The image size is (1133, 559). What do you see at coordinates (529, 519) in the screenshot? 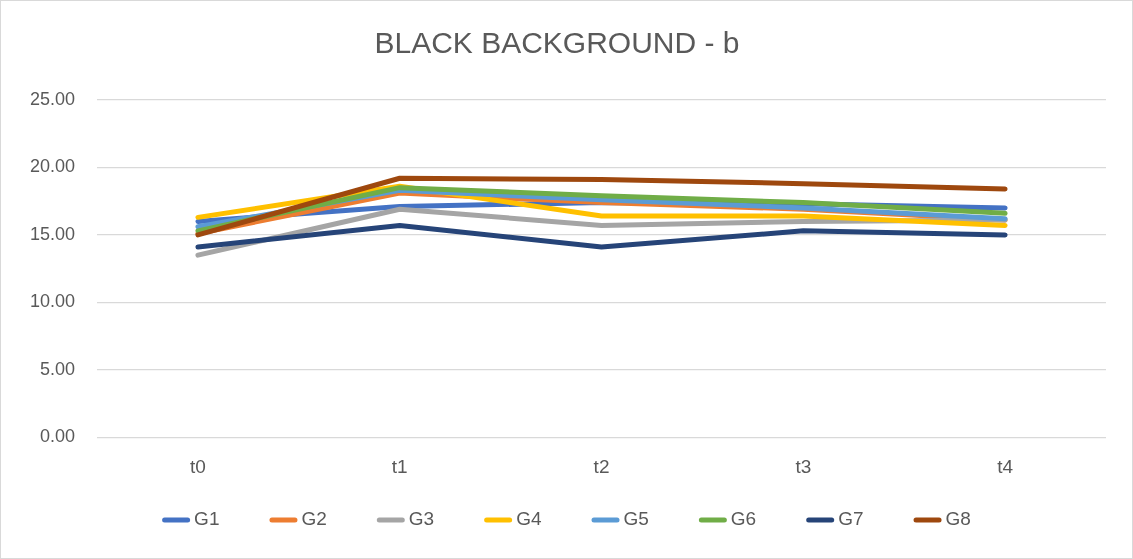
I see `legend-label: G4` at bounding box center [529, 519].